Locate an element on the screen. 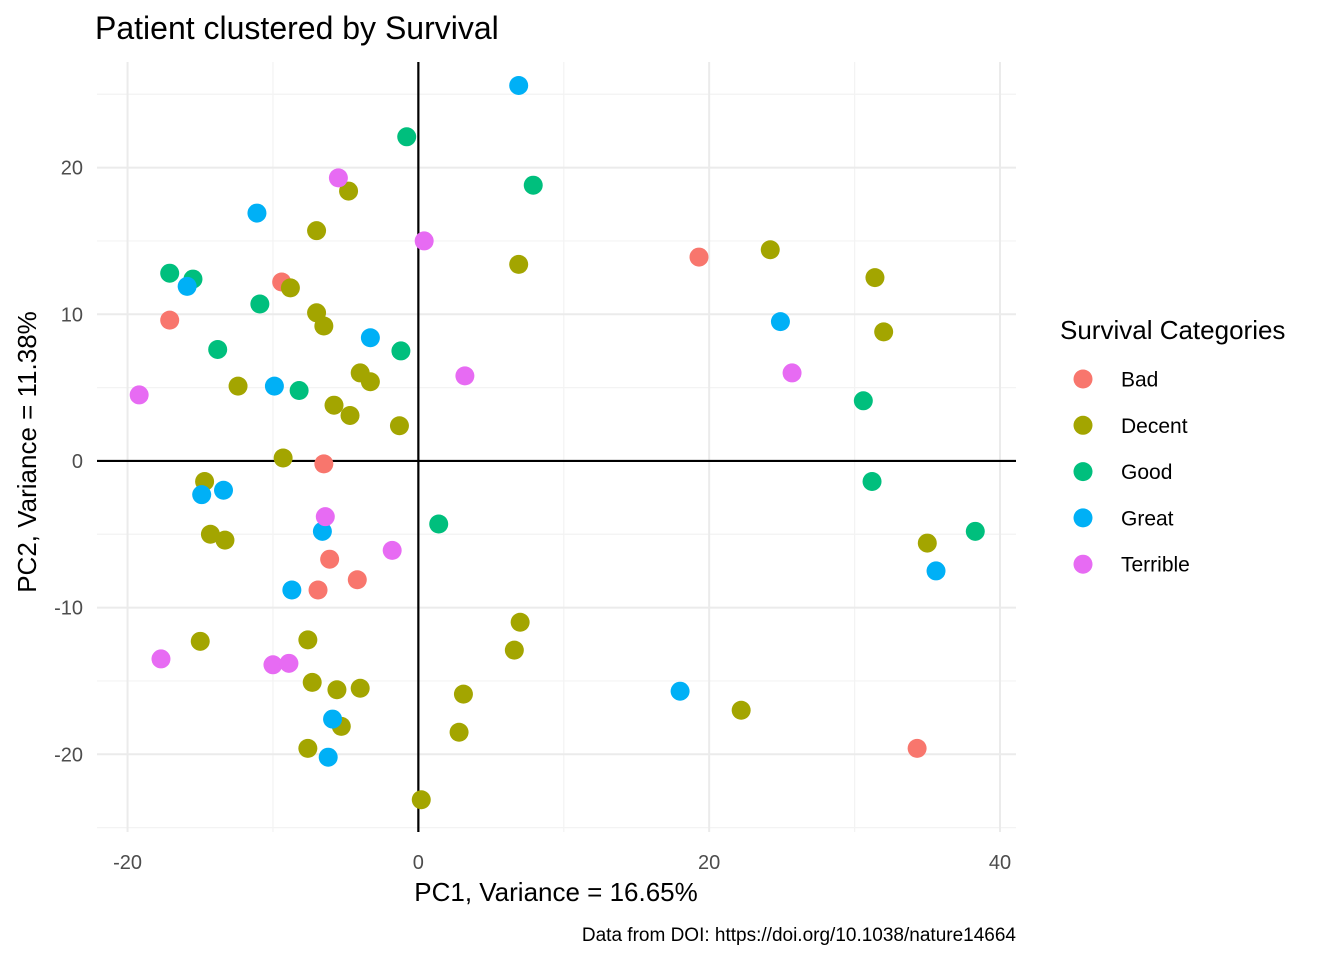 Image resolution: width=1344 pixels, height=960 pixels. x-tick-label: 20 is located at coordinates (709, 863).